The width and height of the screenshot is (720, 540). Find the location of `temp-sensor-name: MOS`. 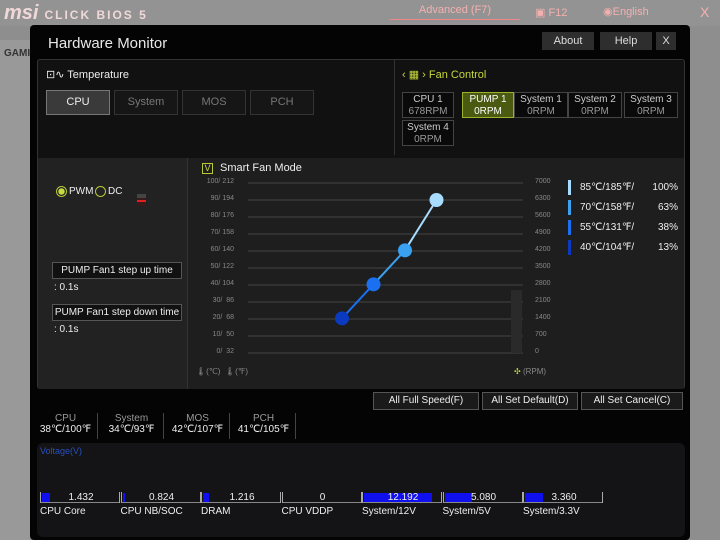

temp-sensor-name: MOS is located at coordinates (197, 418).